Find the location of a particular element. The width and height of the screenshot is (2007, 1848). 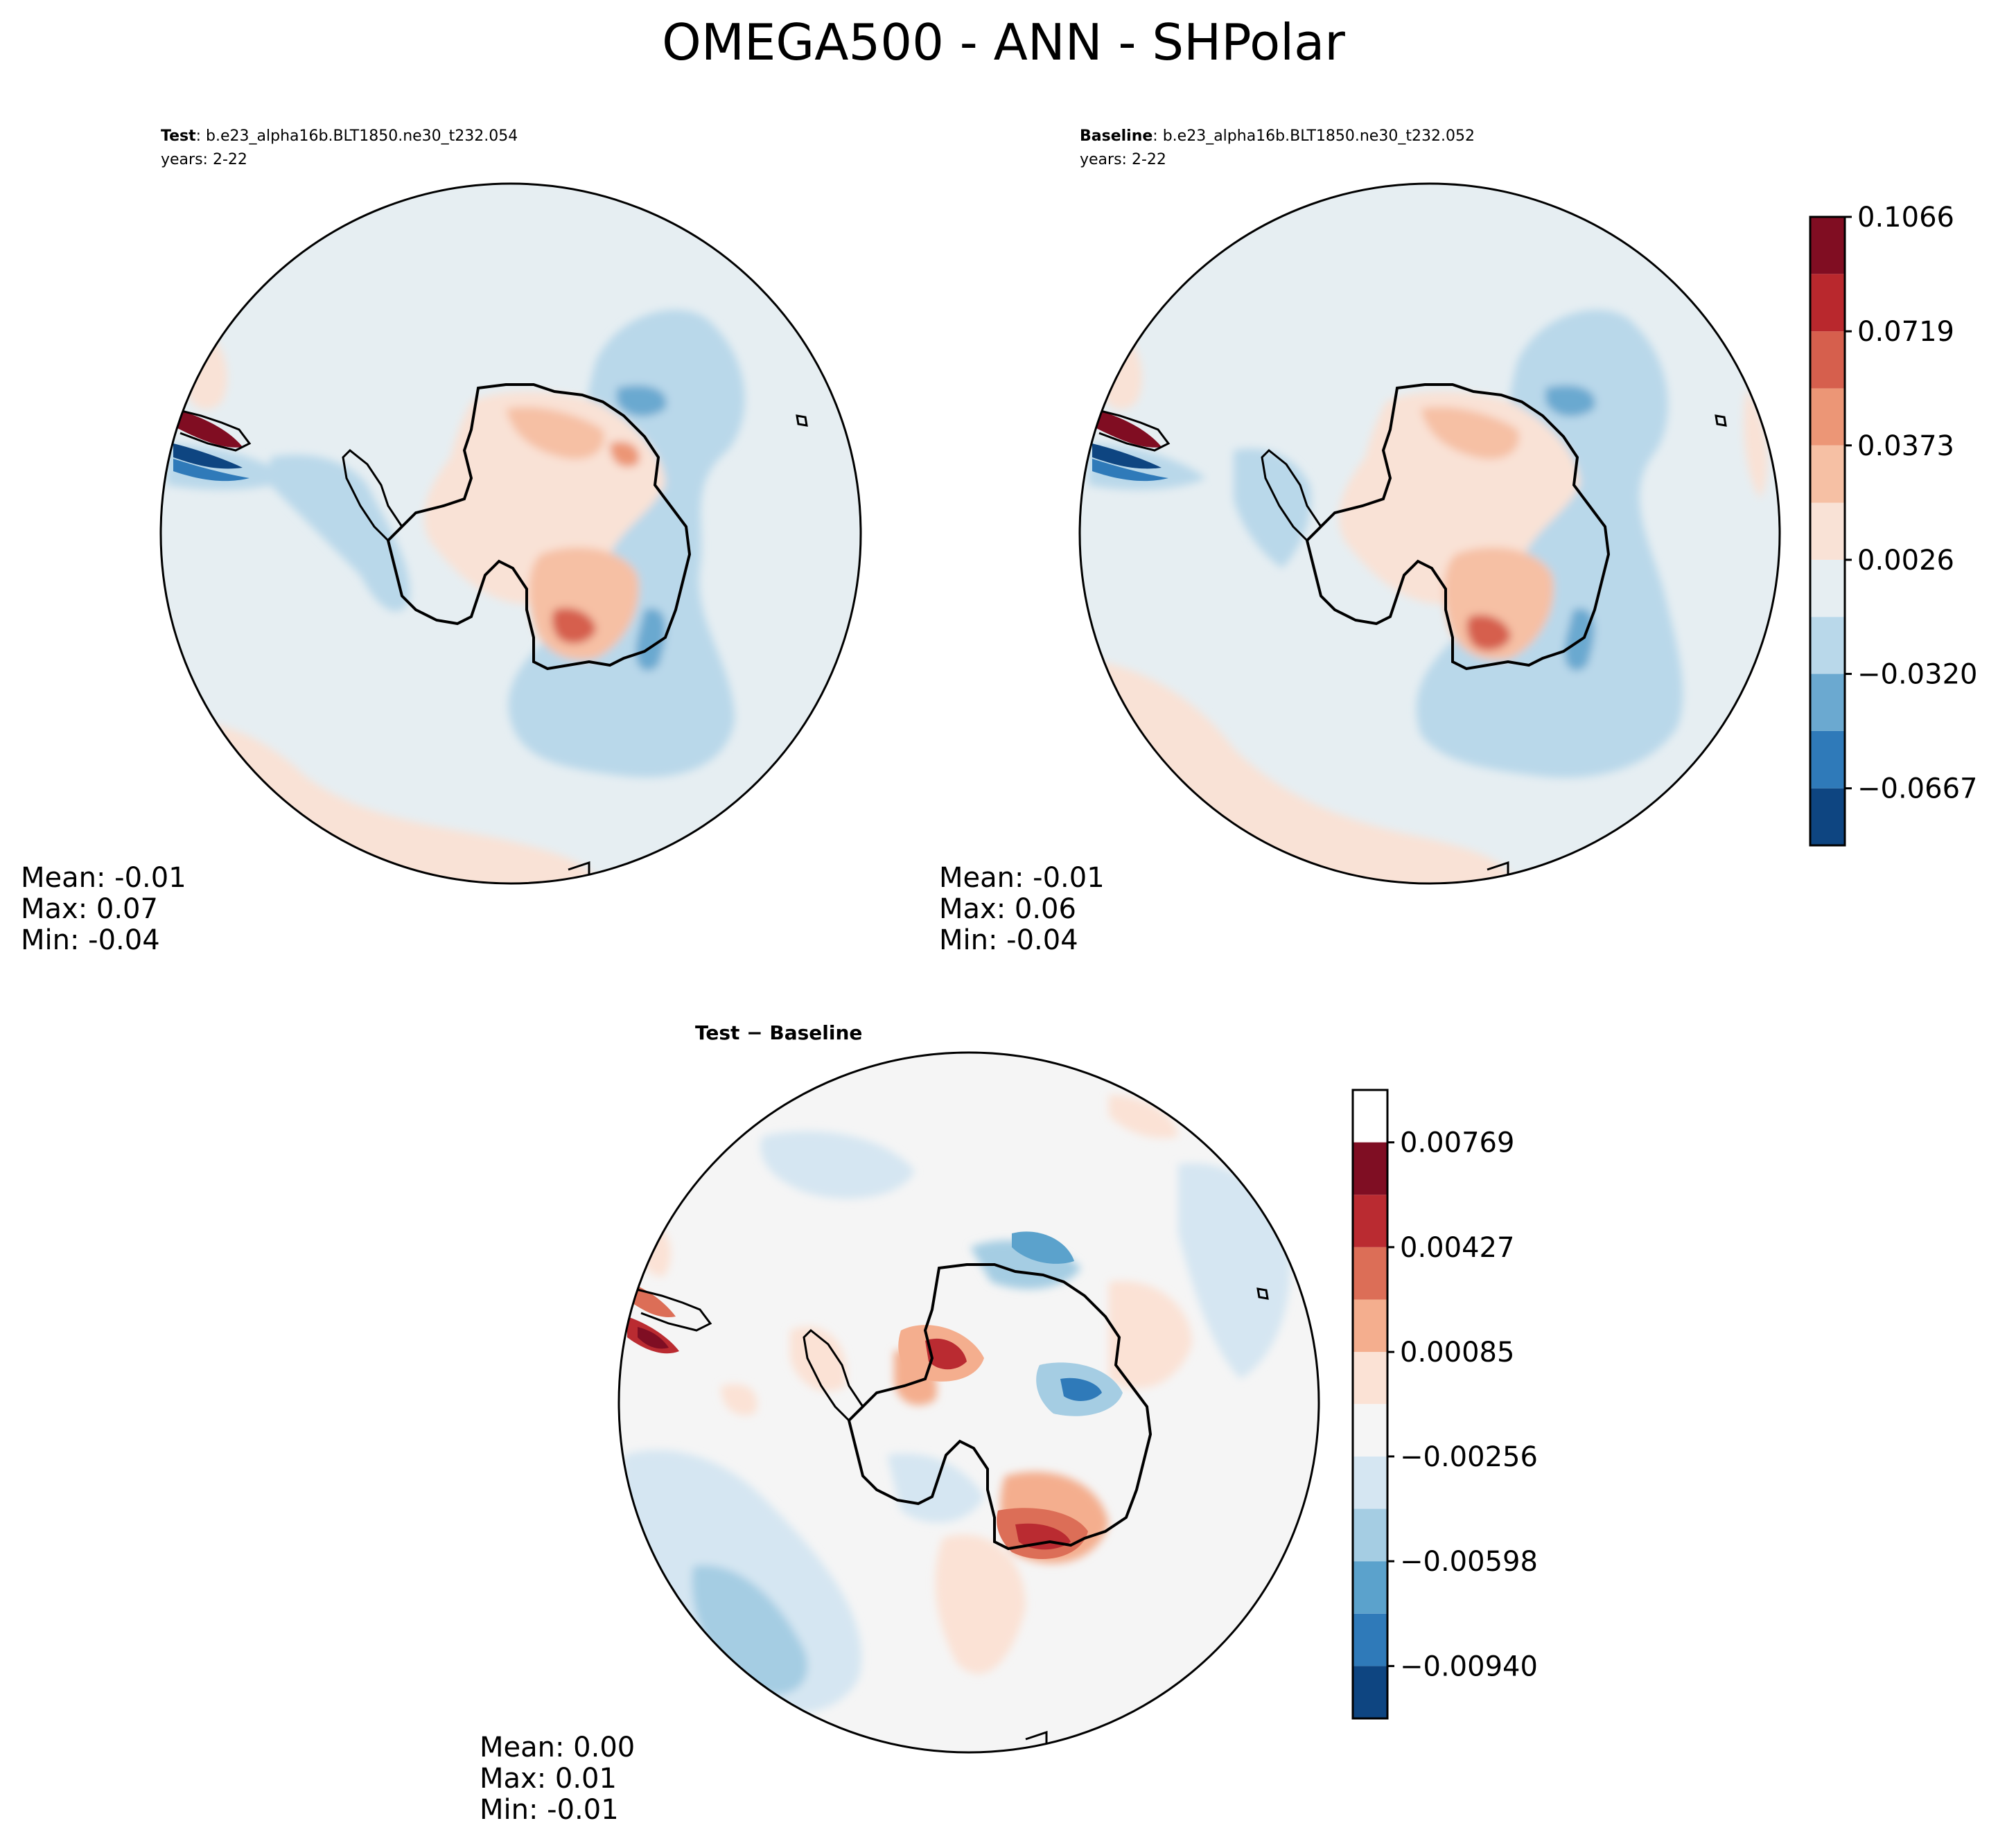

baseline-max: Max: 0.06 is located at coordinates (1007, 909).